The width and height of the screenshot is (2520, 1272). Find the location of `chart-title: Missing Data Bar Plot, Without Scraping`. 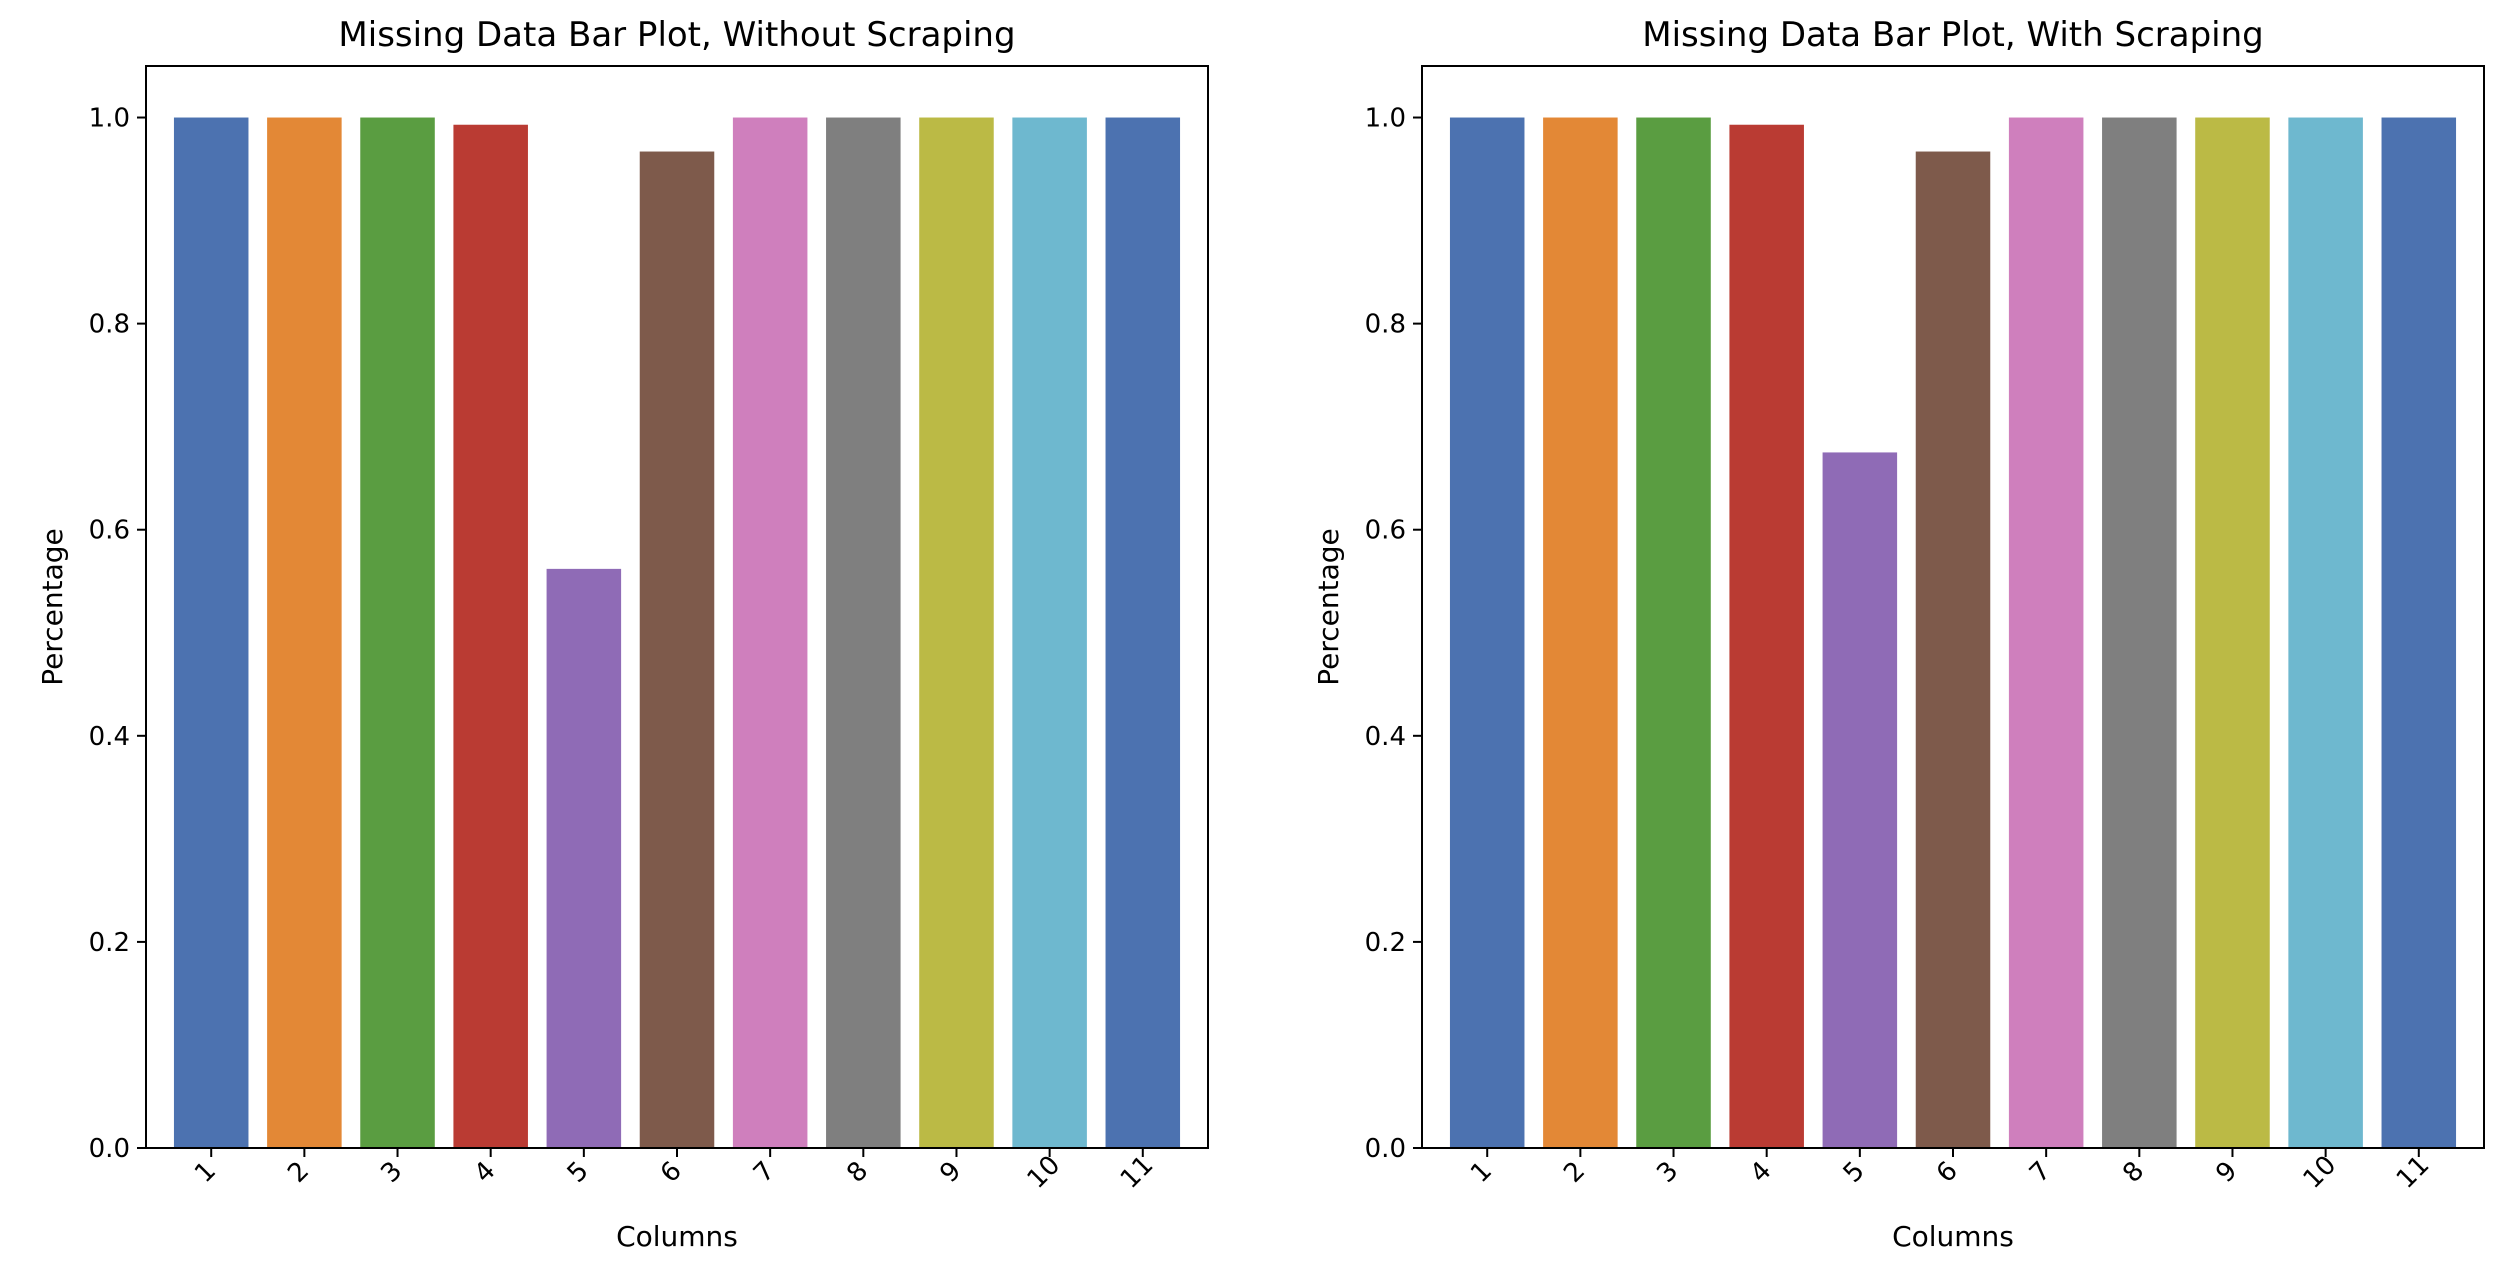

chart-title: Missing Data Bar Plot, Without Scraping is located at coordinates (676, 35).